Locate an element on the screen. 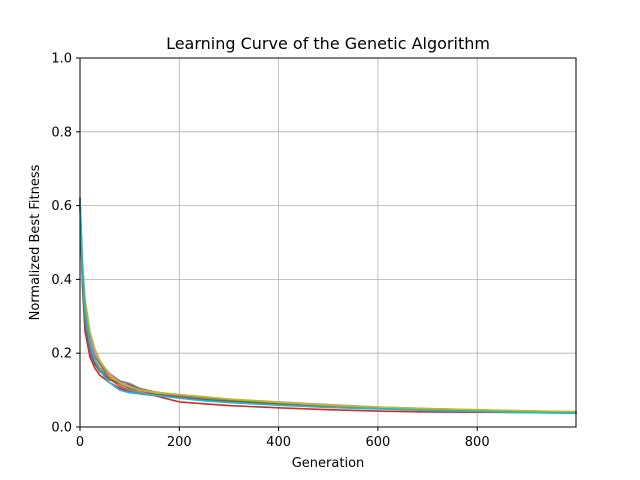 This screenshot has width=640, height=480. chart-title: Learning Curve of the Genetic Algorithm is located at coordinates (328, 43).